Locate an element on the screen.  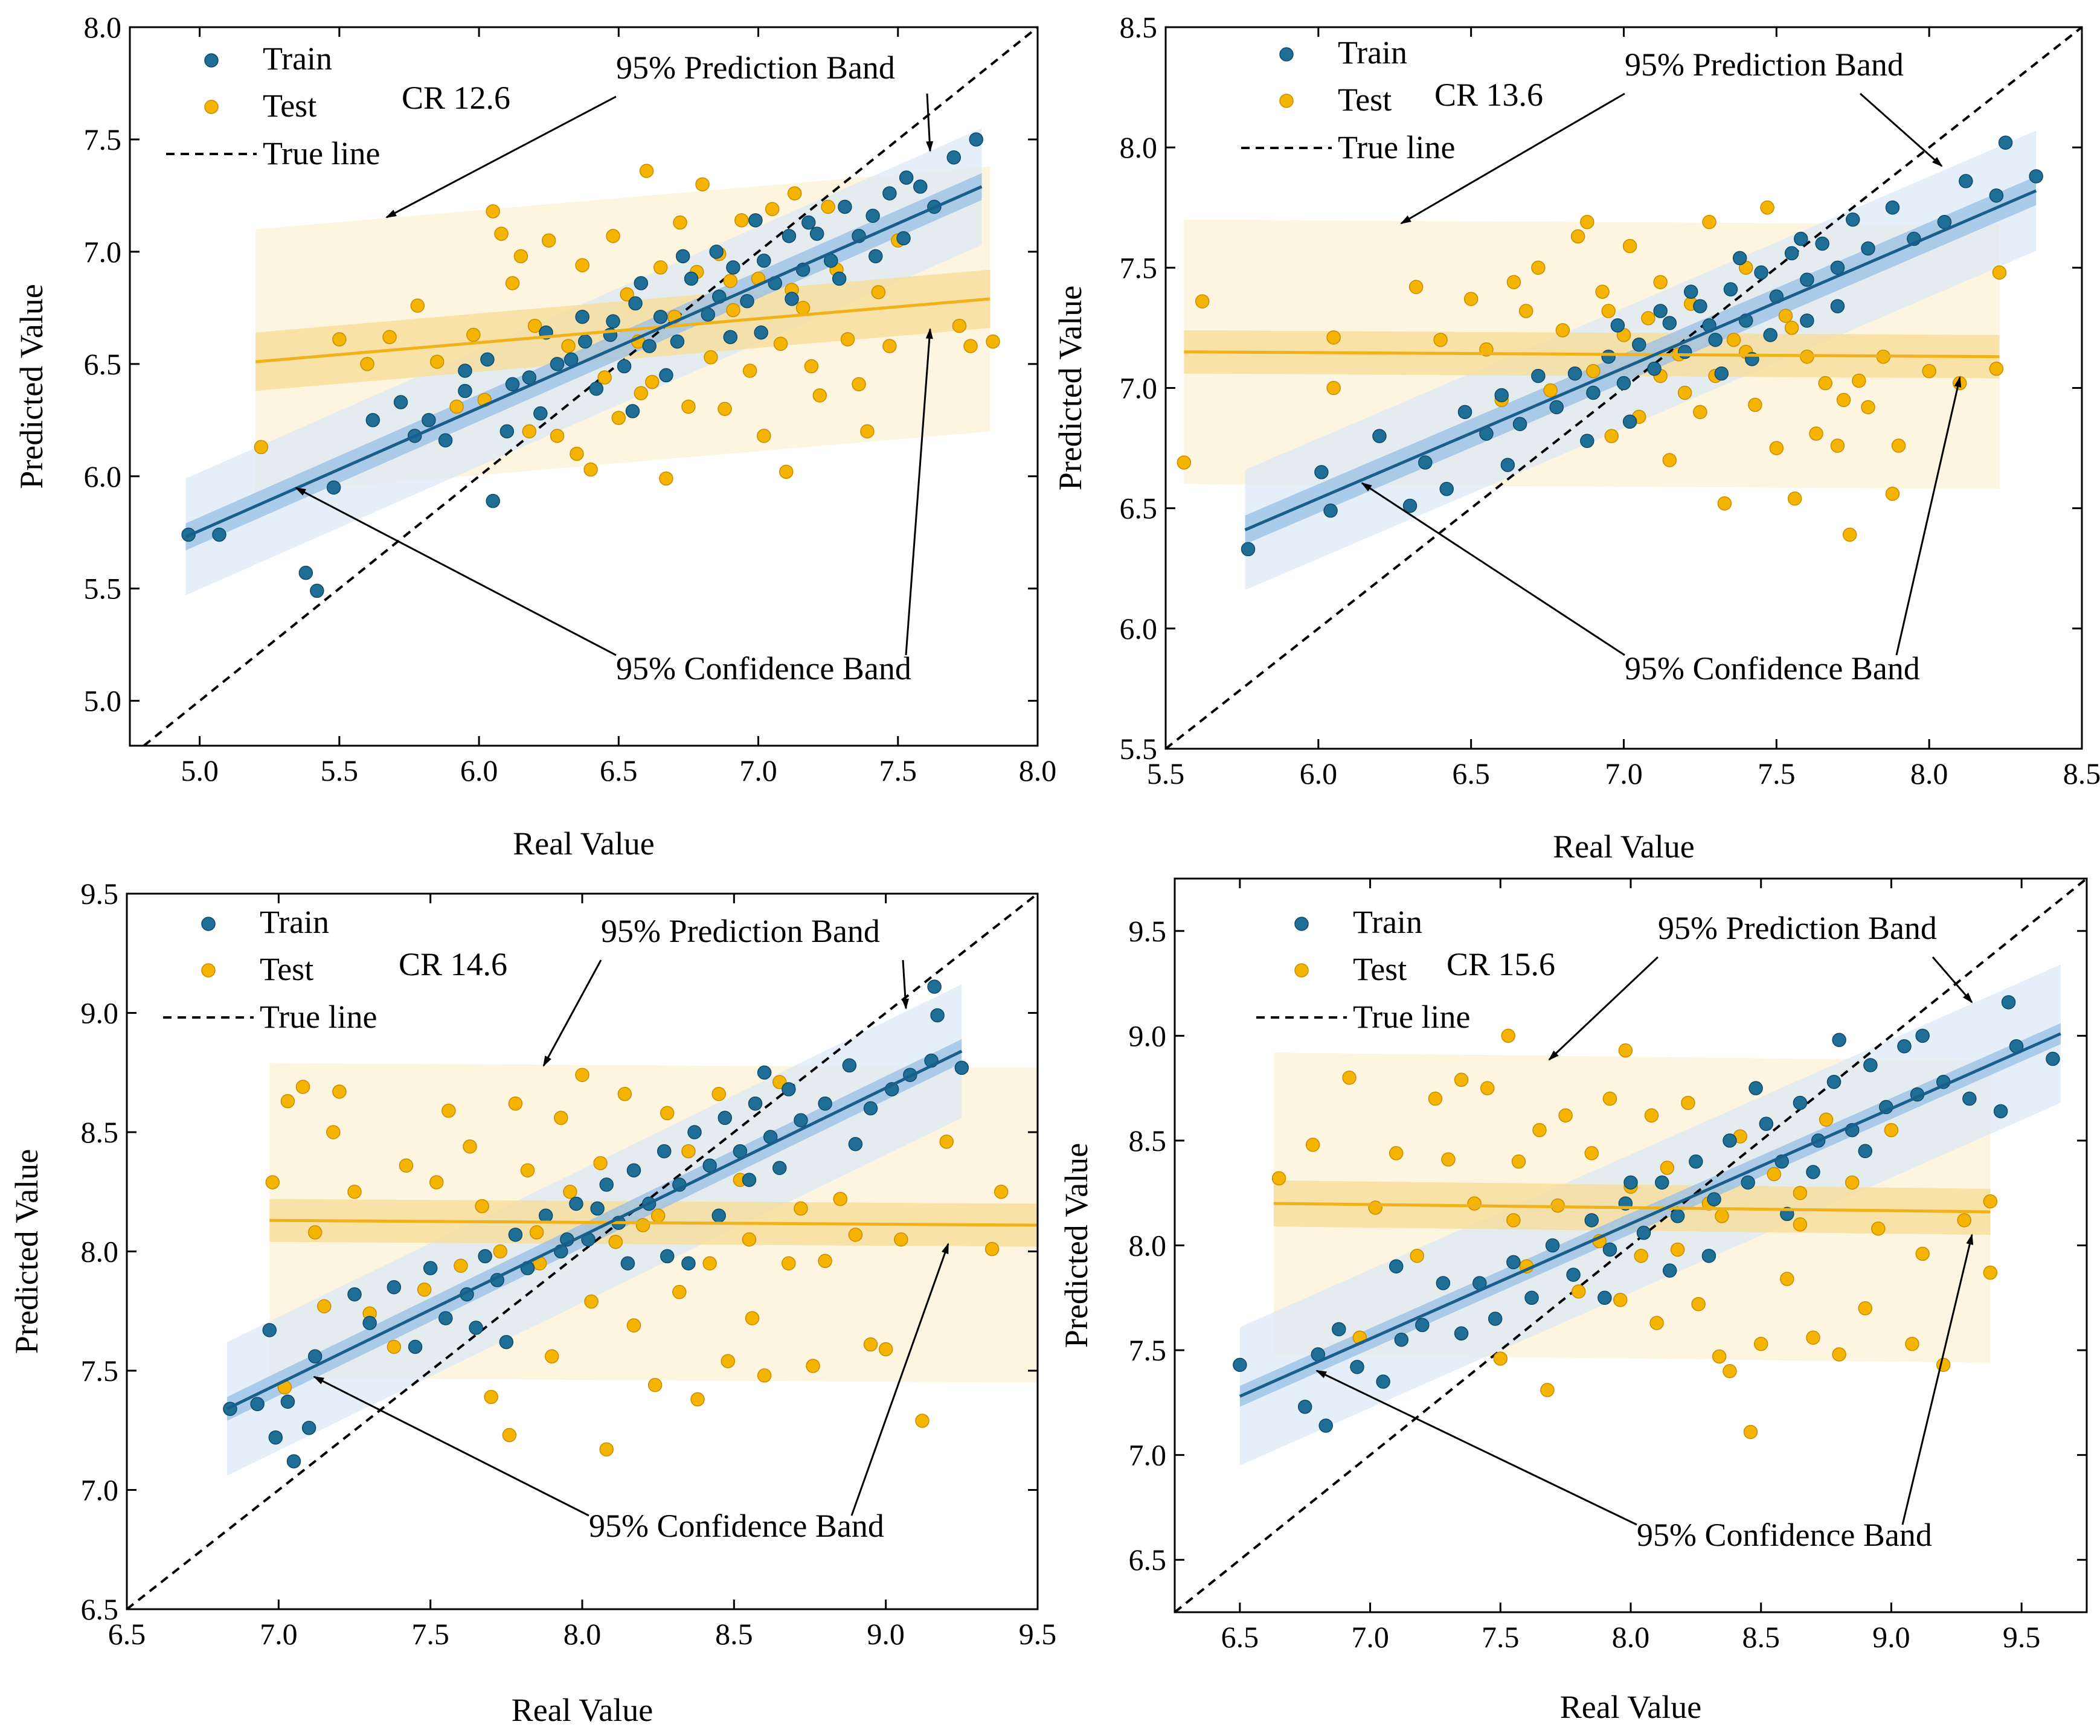
cr-label: CR 14.6 is located at coordinates (453, 964).